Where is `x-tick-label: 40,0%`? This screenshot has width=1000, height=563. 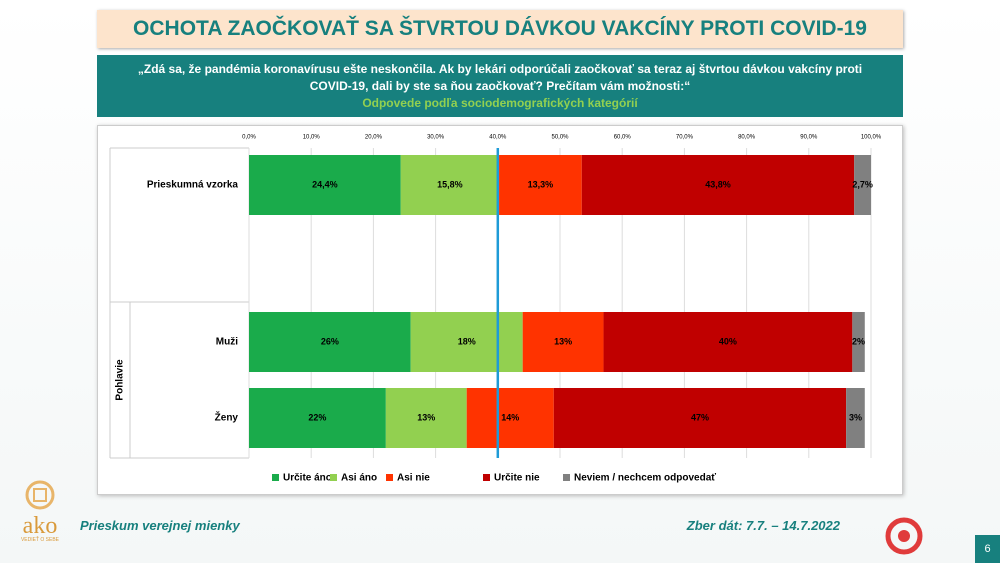
x-tick-label: 40,0% is located at coordinates (498, 138).